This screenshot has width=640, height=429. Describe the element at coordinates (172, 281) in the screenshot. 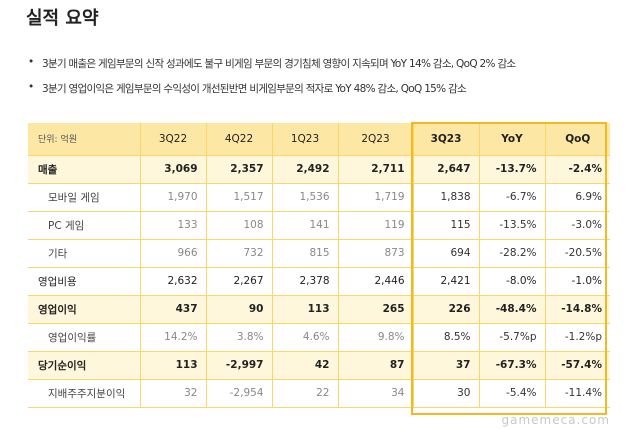

I see `table-cell: 2,632` at that location.